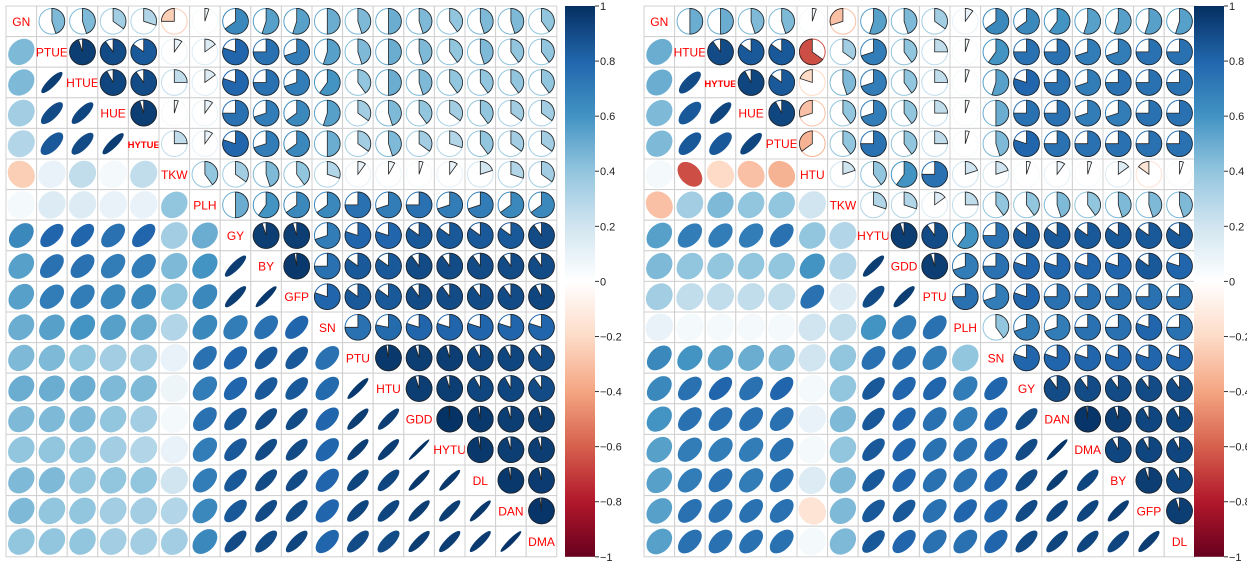 This screenshot has height=588, width=1247. Describe the element at coordinates (449, 449) in the screenshot. I see `diagonal-cell: HYTU` at that location.